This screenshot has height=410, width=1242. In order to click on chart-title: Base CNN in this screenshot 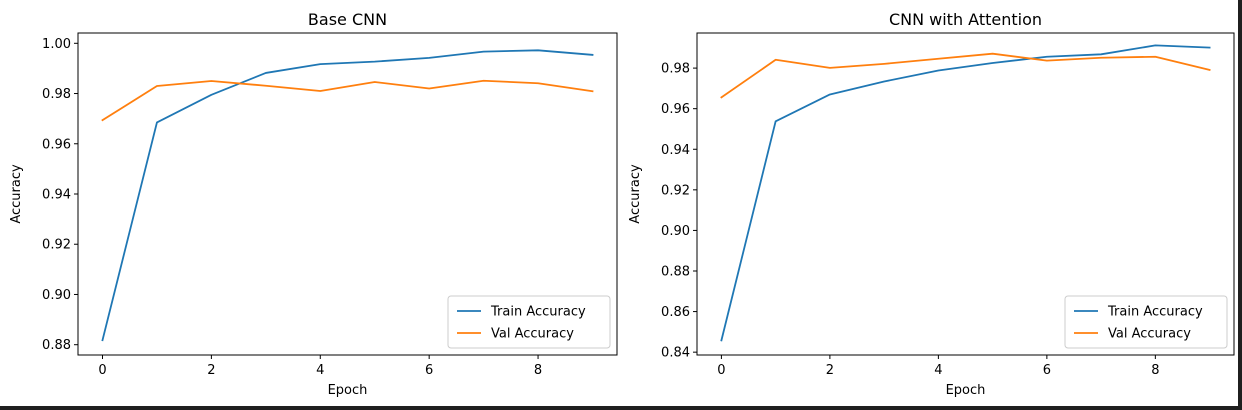, I will do `click(347, 19)`.